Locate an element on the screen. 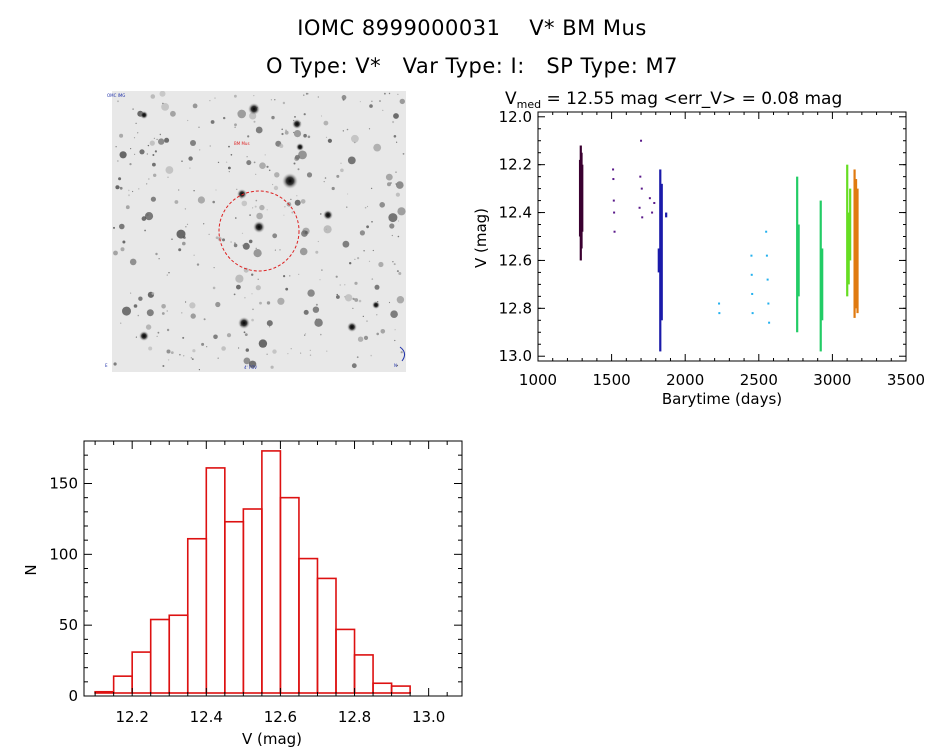 The width and height of the screenshot is (944, 747). hist-ylabel: N is located at coordinates (31, 569).